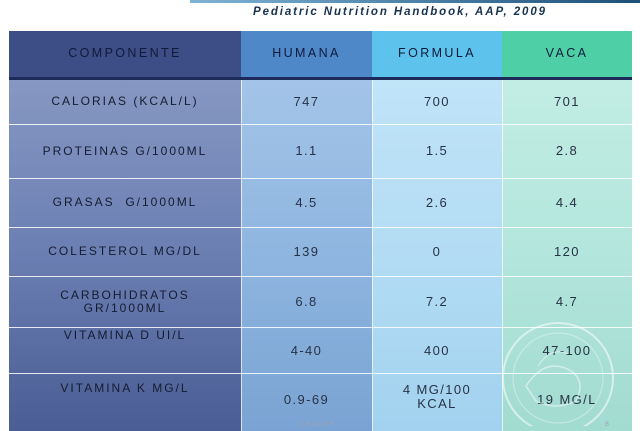  What do you see at coordinates (437, 396) in the screenshot?
I see `row-vitamina-k-formula: 4 MG/100 KCAL` at bounding box center [437, 396].